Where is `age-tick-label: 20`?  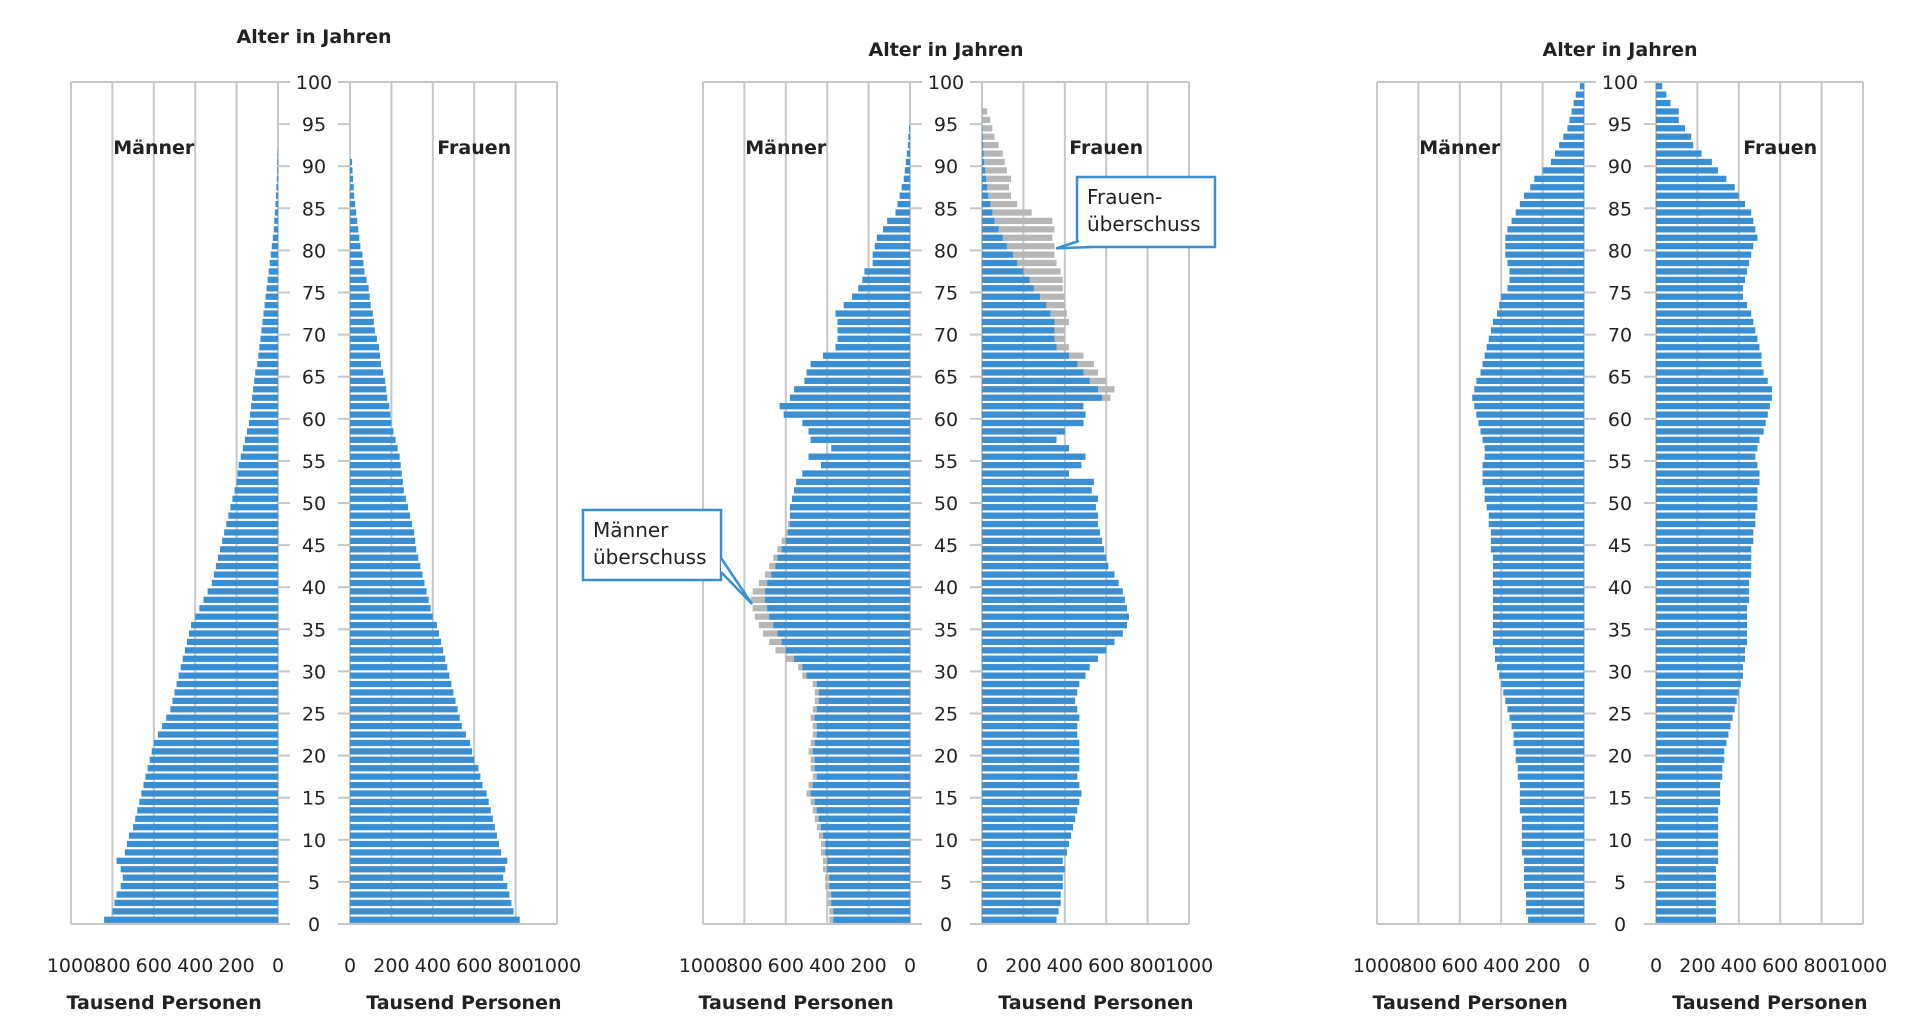 age-tick-label: 20 is located at coordinates (946, 757).